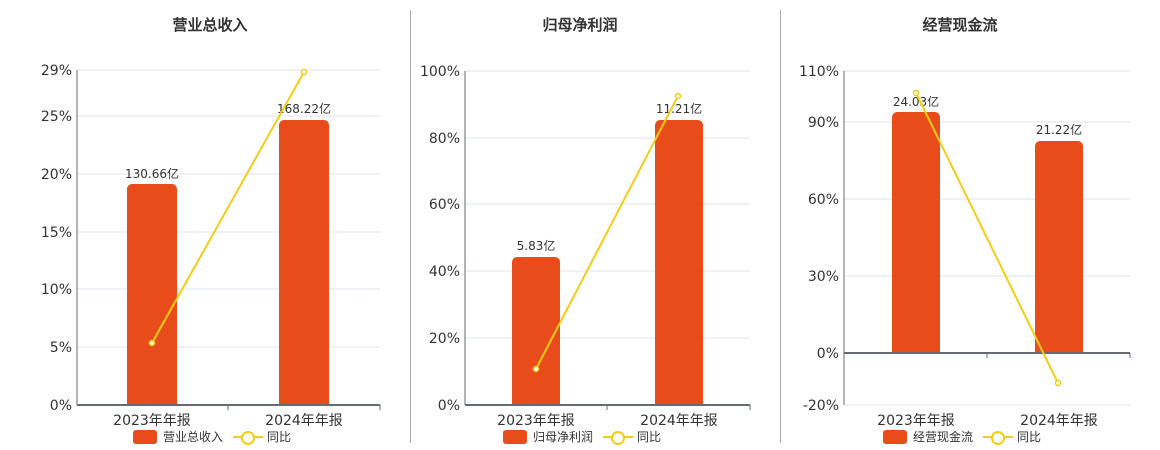  Describe the element at coordinates (823, 277) in the screenshot. I see `y-tick: 30%` at that location.